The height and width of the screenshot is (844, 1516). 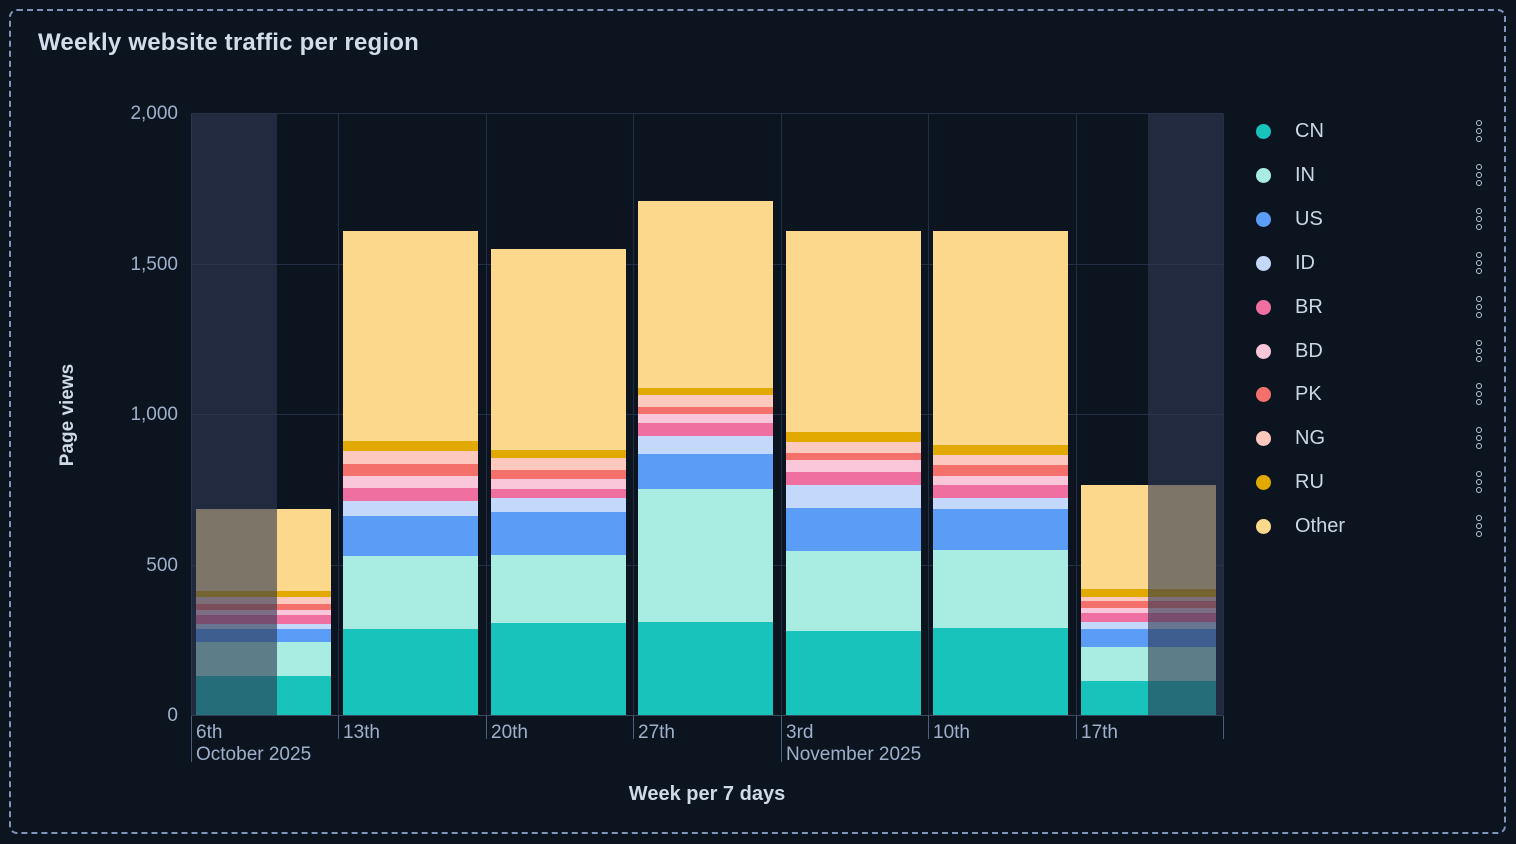 What do you see at coordinates (854, 754) in the screenshot?
I see `x-tick-label-month: November 2025` at bounding box center [854, 754].